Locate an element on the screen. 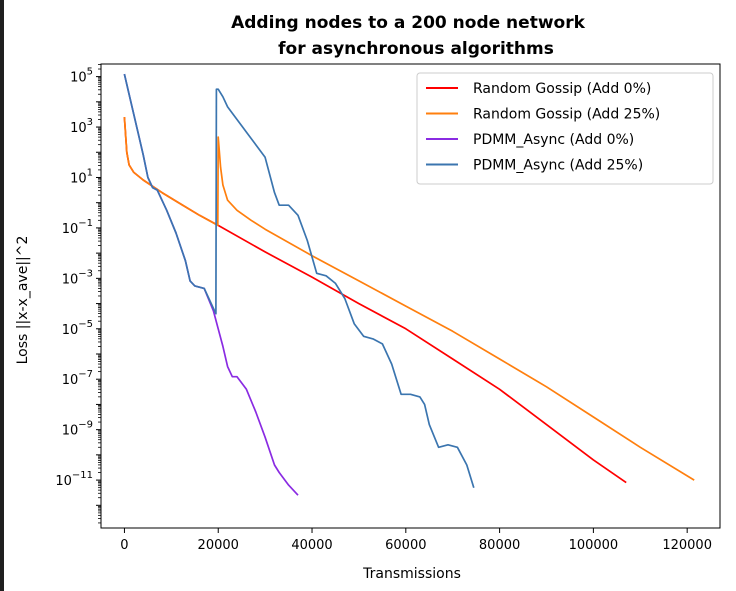 Image resolution: width=736 pixels, height=591 pixels. x-tick-label-5: 100000 is located at coordinates (594, 545).